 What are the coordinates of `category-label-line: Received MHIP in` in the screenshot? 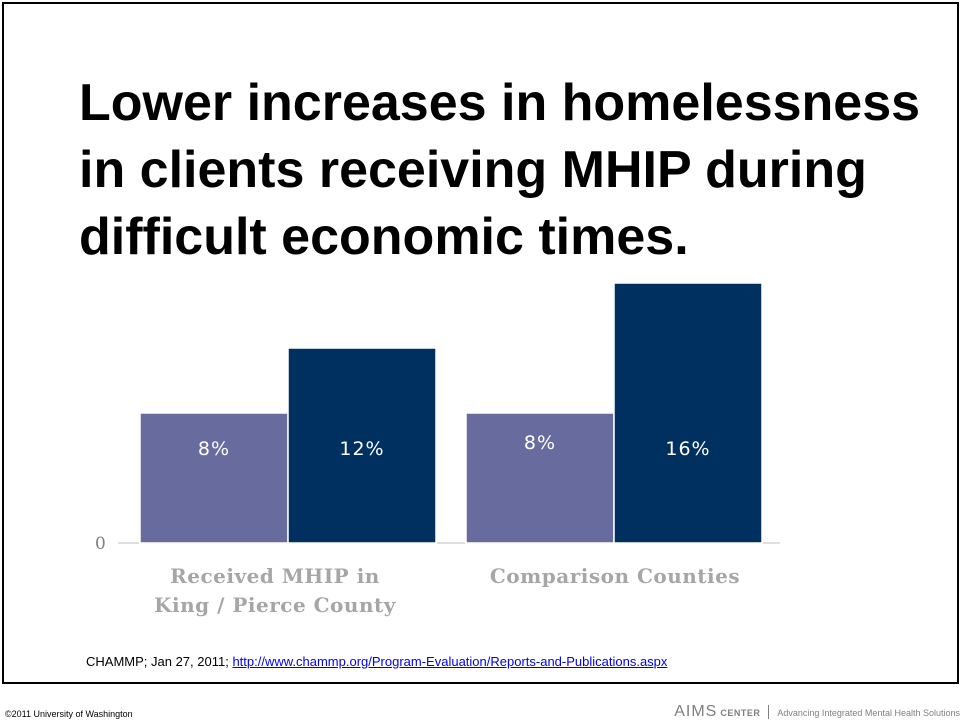 It's located at (275, 576).